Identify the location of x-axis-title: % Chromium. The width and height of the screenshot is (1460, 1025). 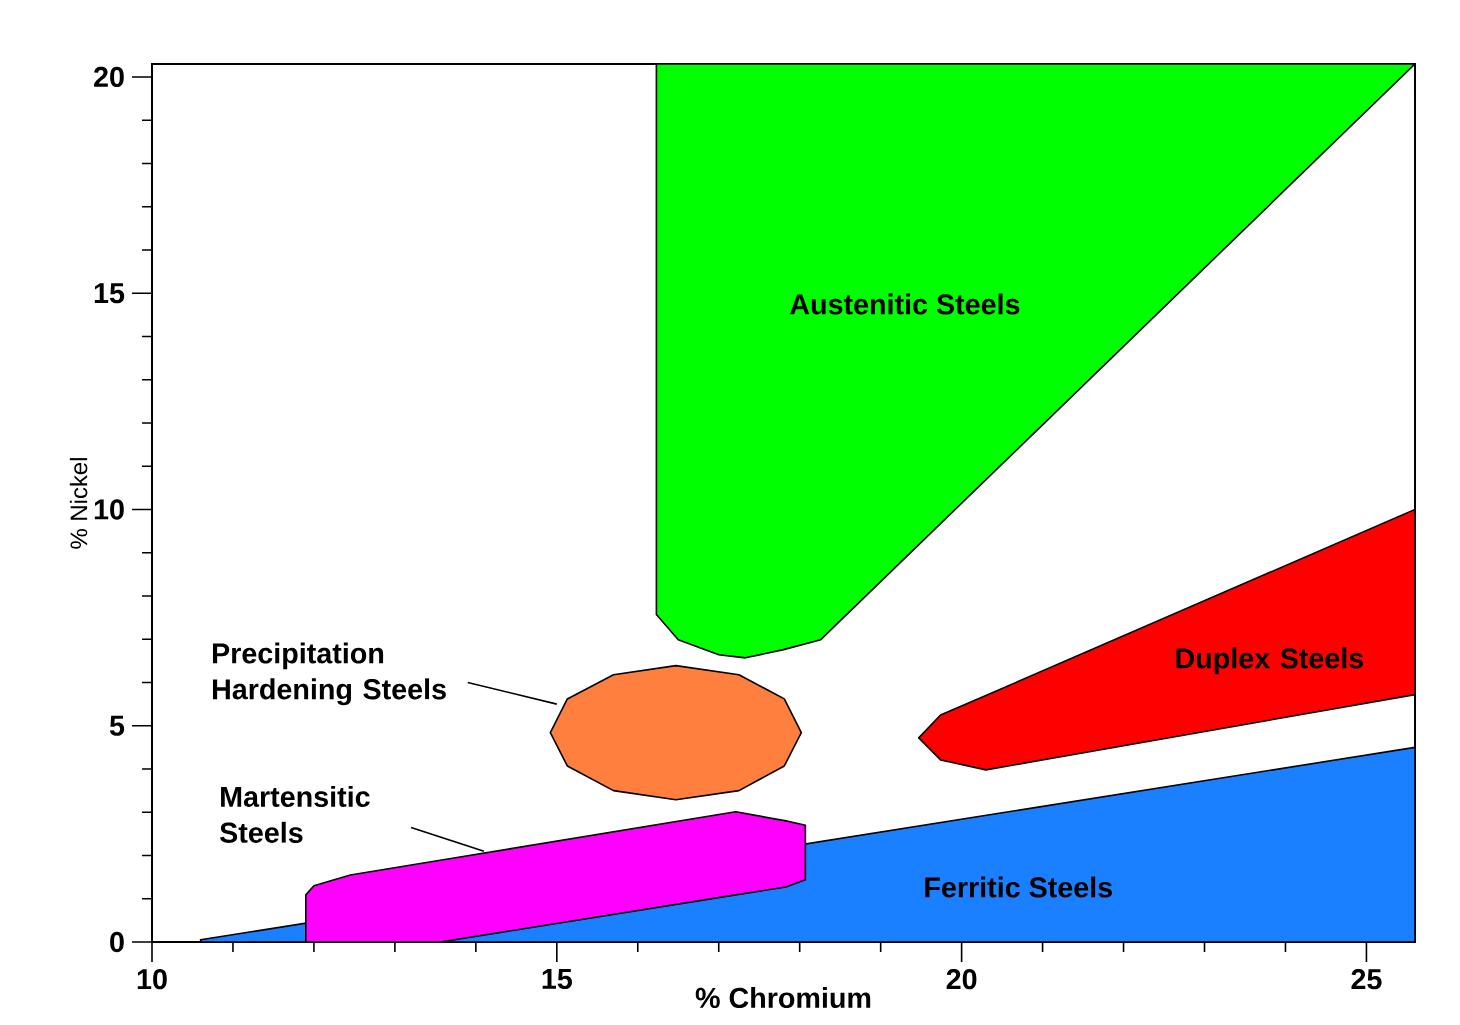
(783, 998).